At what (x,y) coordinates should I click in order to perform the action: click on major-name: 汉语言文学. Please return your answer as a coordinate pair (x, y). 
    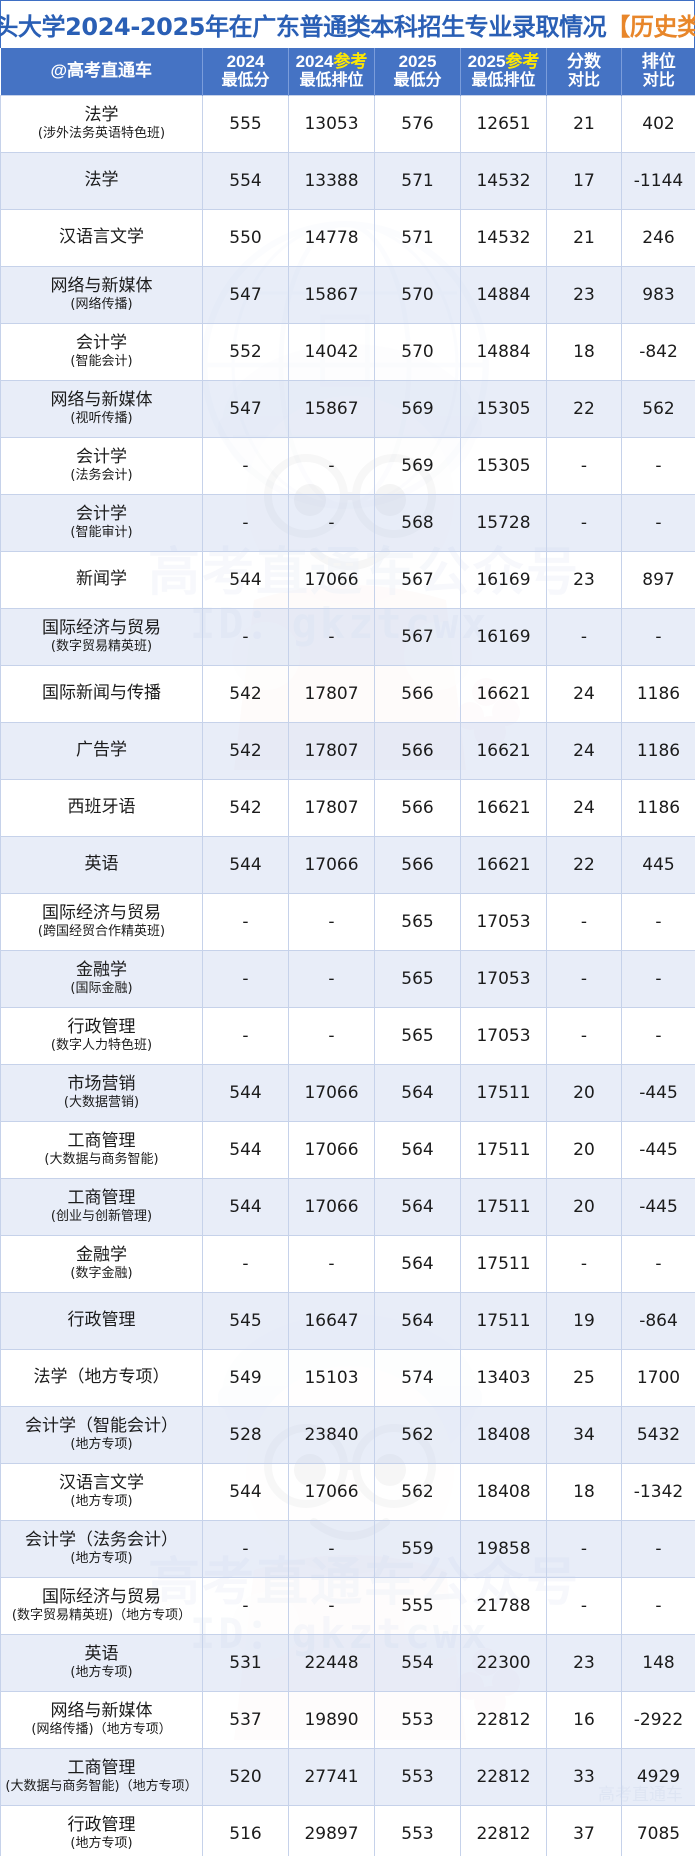
    Looking at the image, I should click on (101, 237).